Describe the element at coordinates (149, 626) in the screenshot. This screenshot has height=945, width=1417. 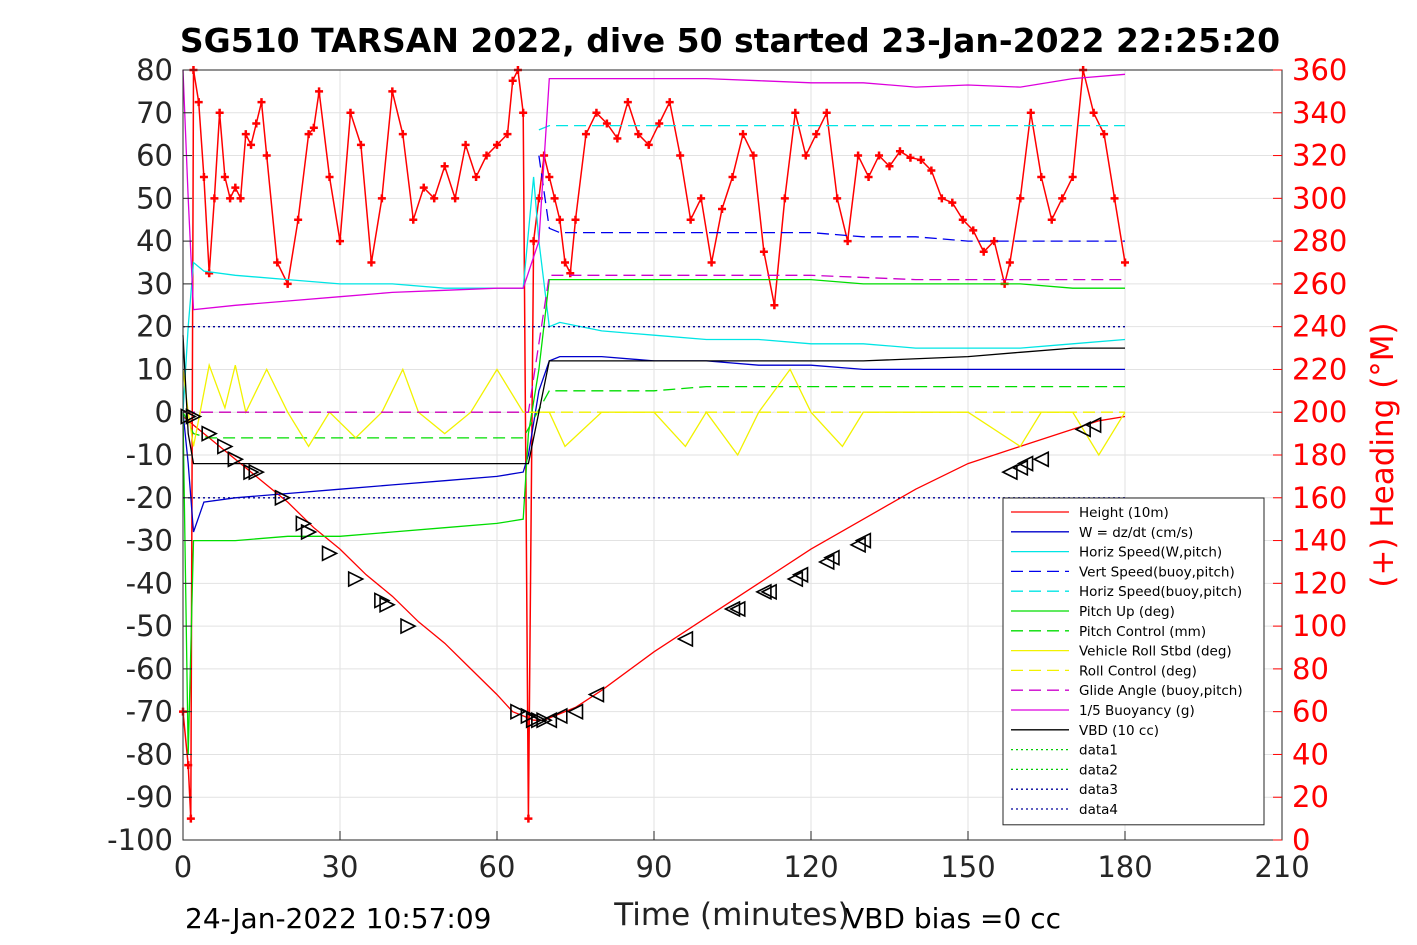
I see `y-tick-label: -50` at that location.